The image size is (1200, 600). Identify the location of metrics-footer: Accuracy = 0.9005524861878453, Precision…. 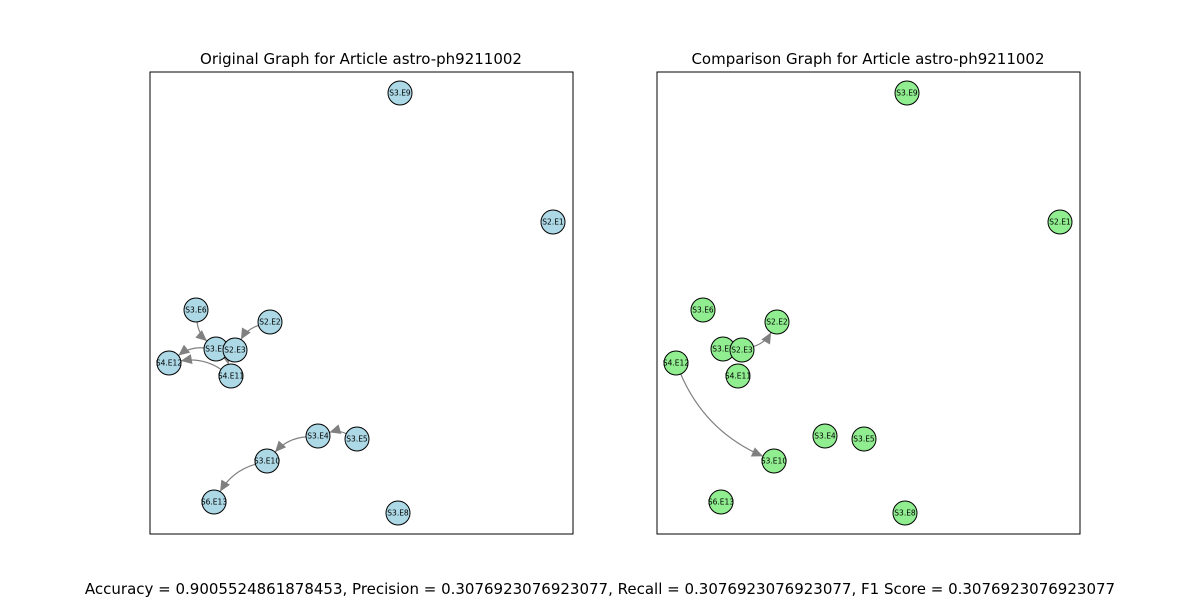
(600, 589).